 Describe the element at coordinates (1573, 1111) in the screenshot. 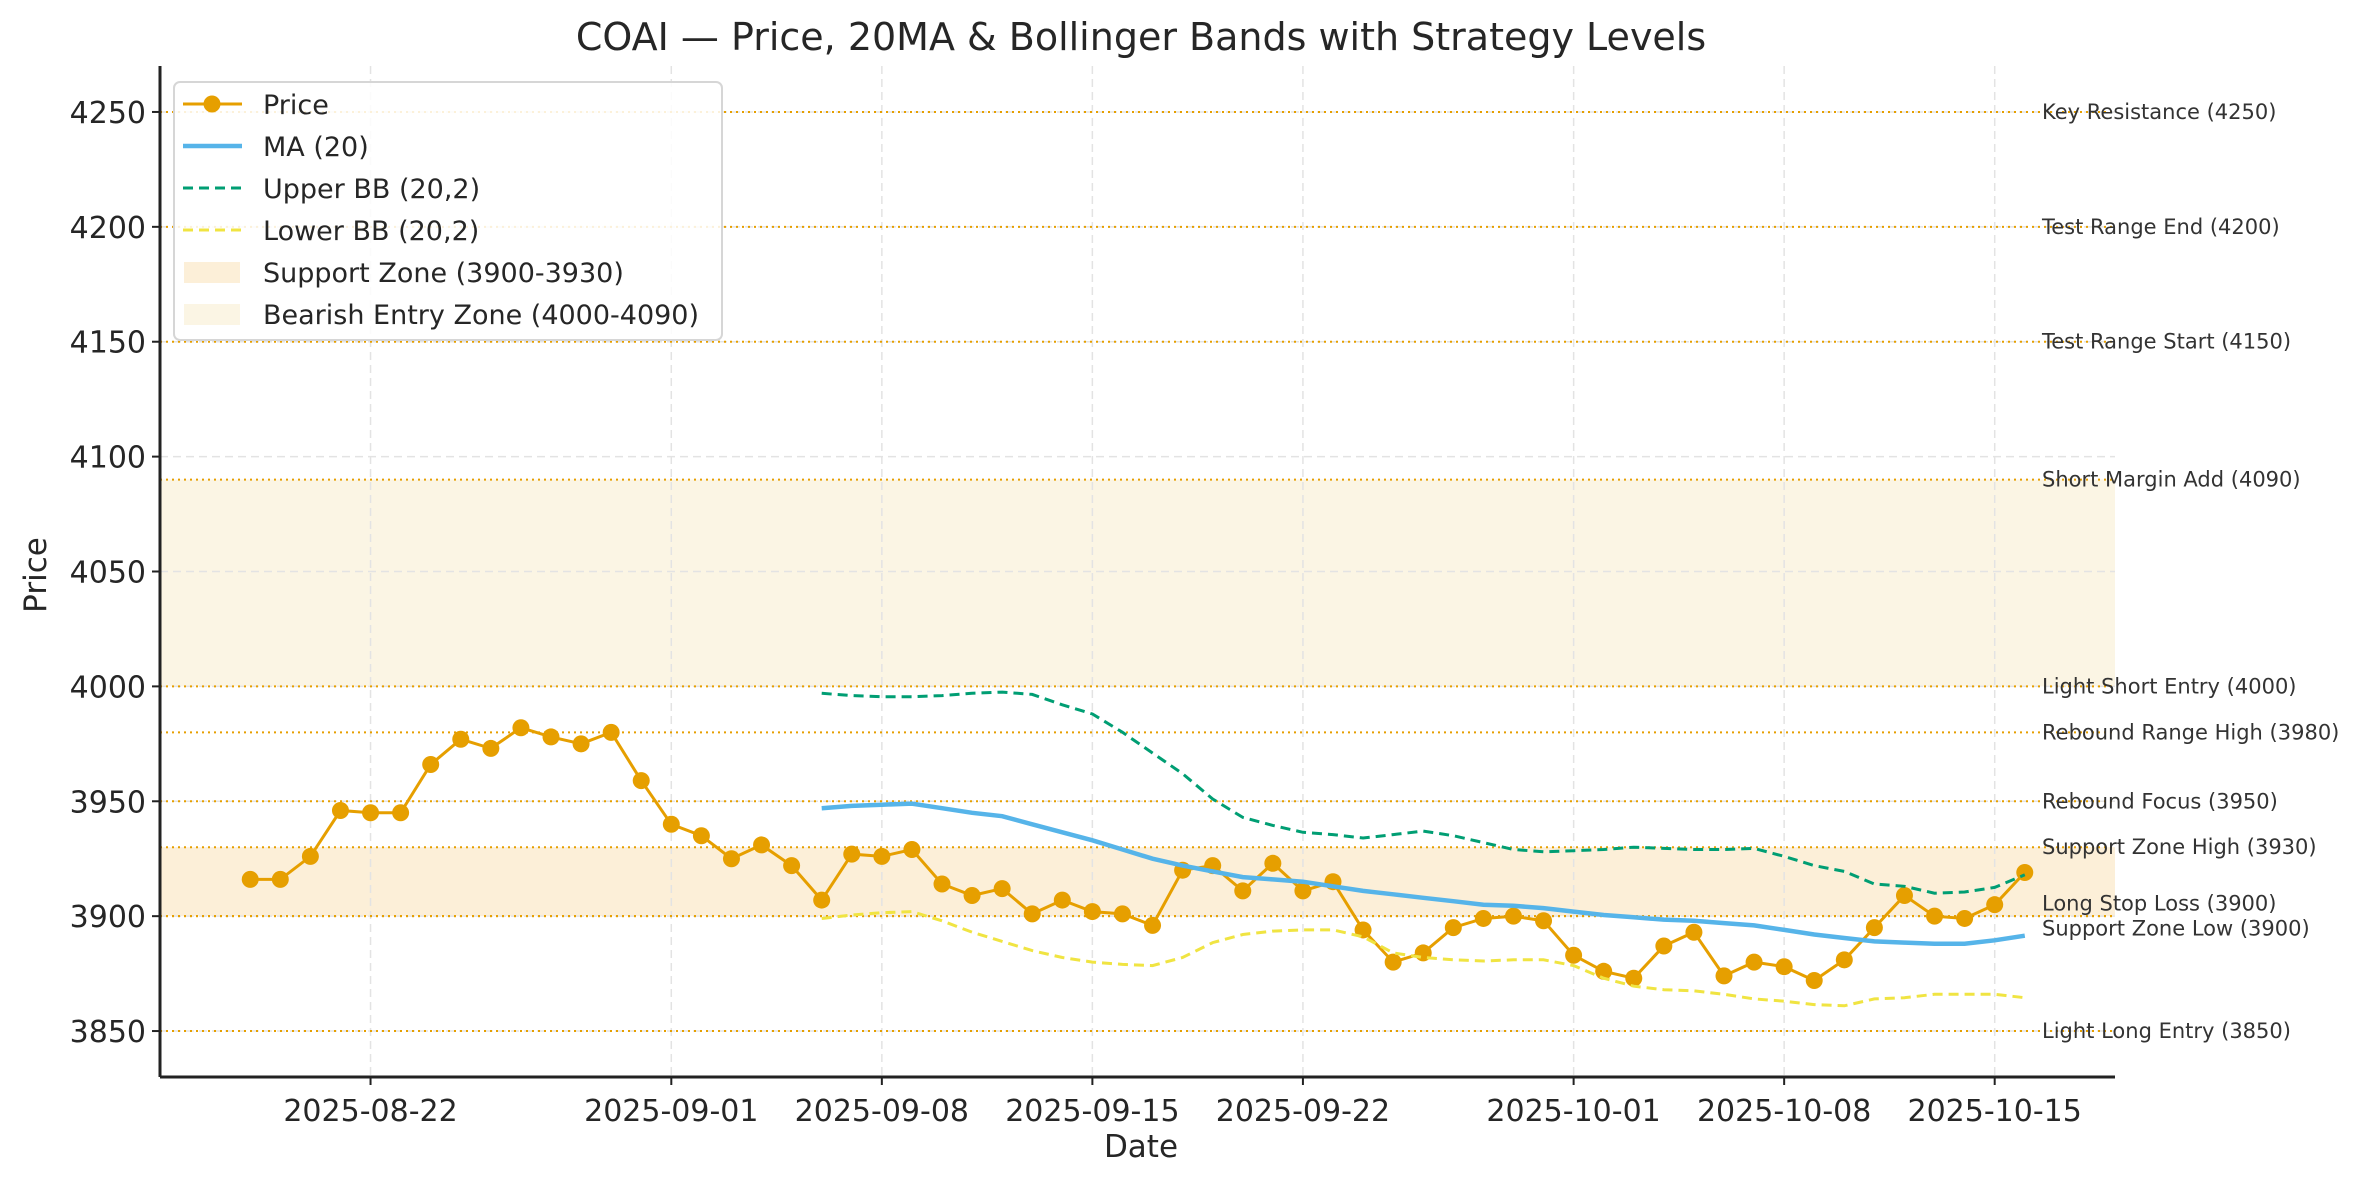

I see `x-tick-label: 2025-10-01` at that location.